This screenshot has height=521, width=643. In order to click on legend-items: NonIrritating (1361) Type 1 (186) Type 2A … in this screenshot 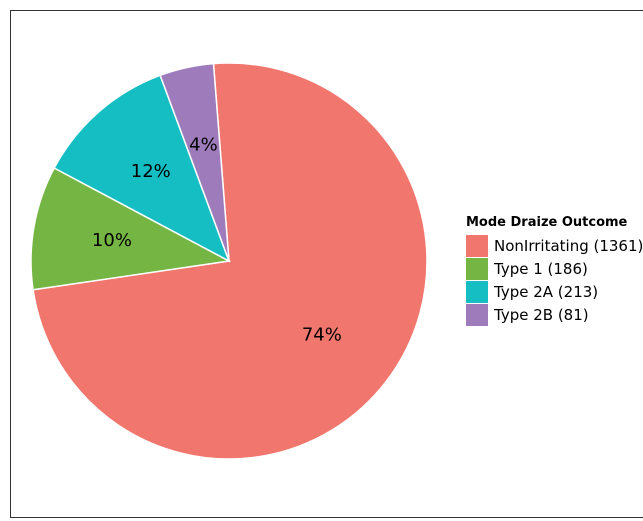, I will do `click(554, 280)`.